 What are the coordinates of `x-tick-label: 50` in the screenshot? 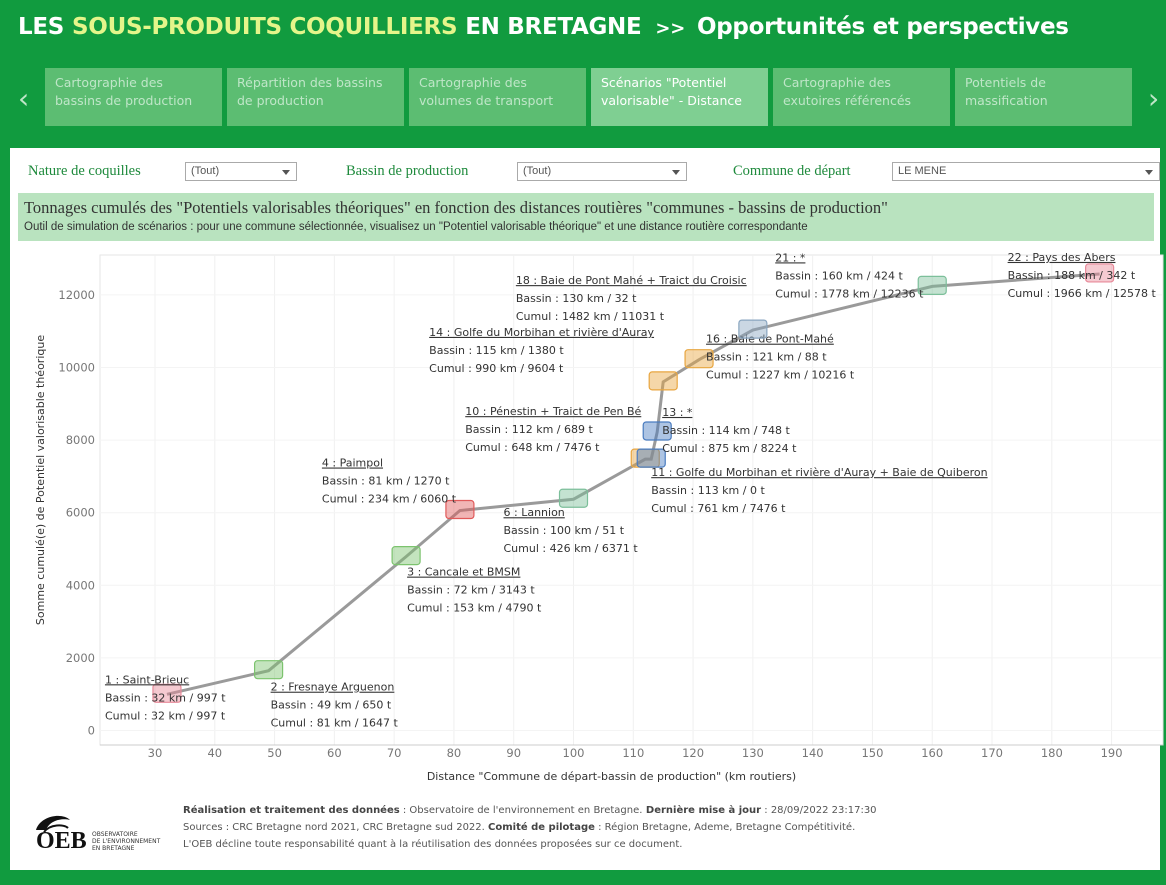 It's located at (274, 753).